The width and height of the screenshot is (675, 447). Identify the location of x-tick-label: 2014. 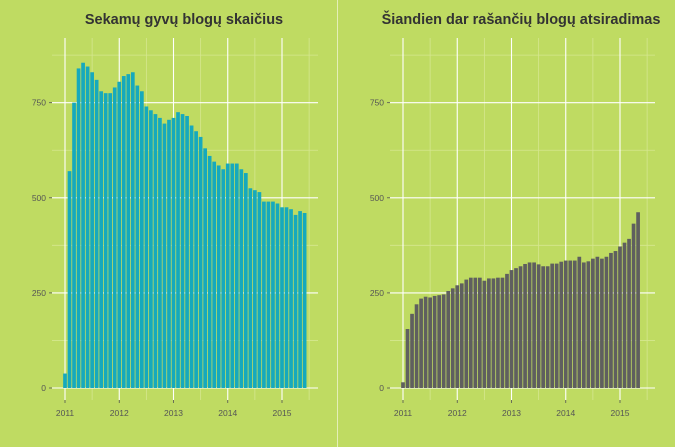
(227, 413).